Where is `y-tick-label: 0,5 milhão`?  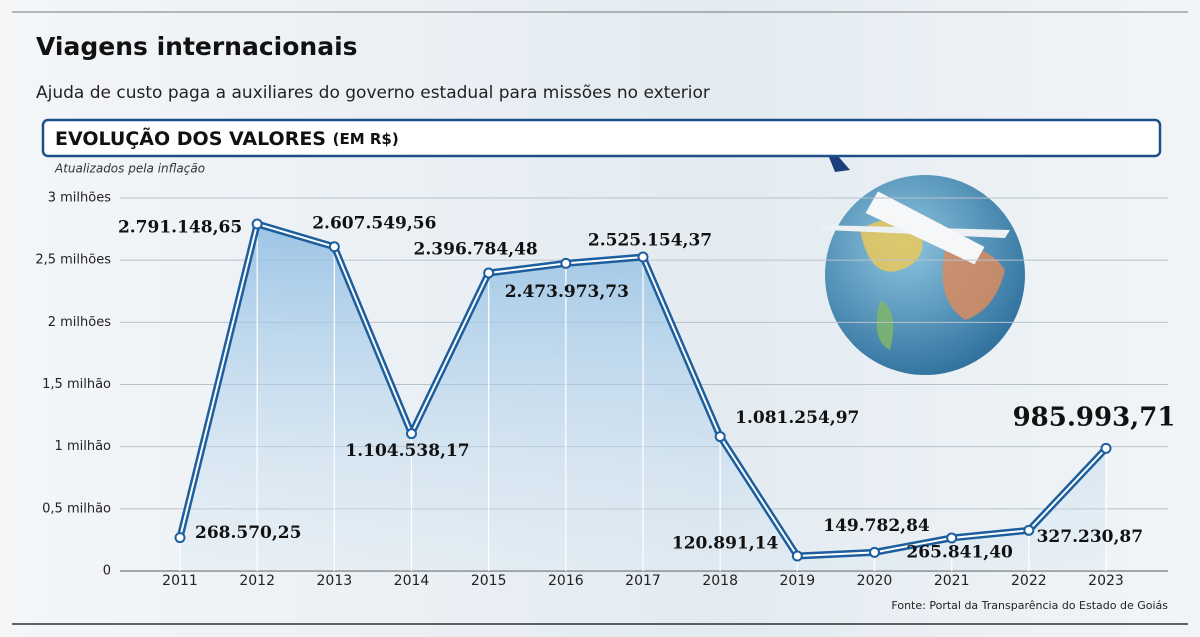 y-tick-label: 0,5 milhão is located at coordinates (76, 508).